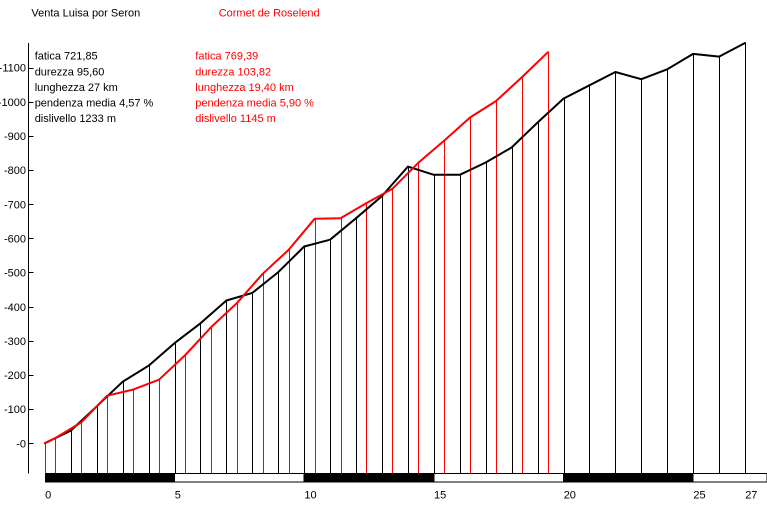 This screenshot has height=513, width=767. I want to click on svg-text: 10, so click(310, 495).